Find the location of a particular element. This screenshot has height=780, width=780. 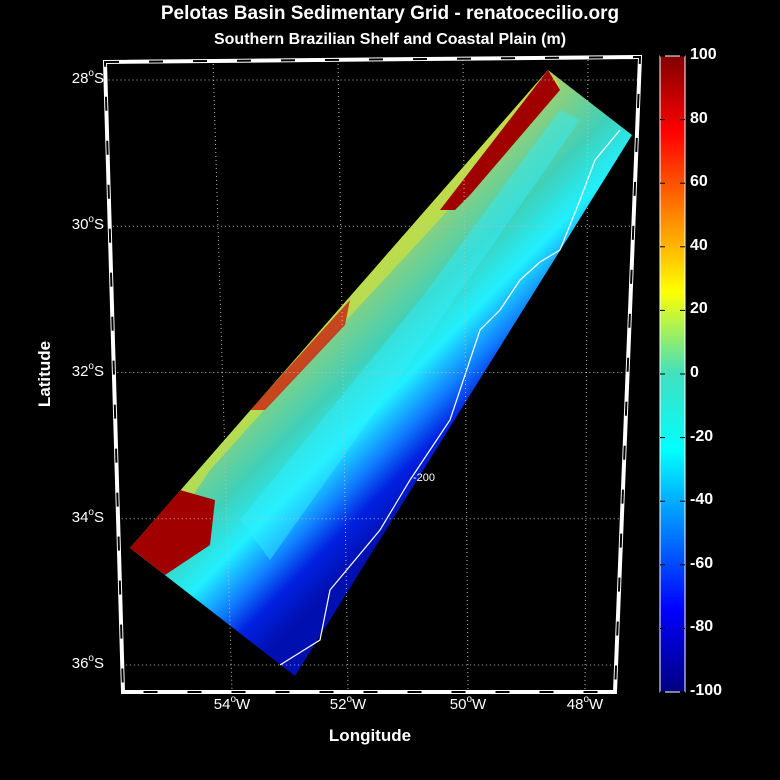

lat-tick-label: 34oS is located at coordinates (87, 516).